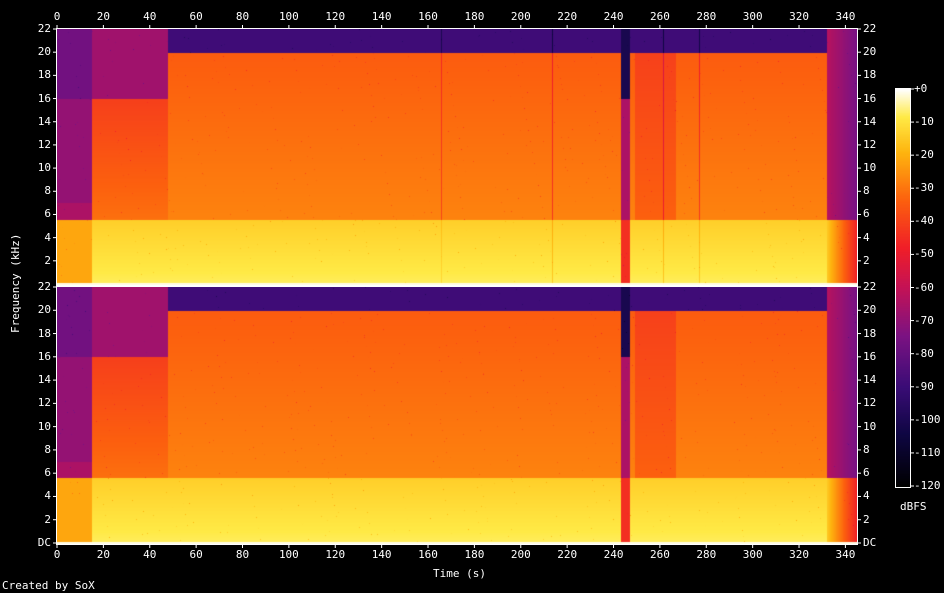  I want to click on x-tick-label-bottom: 40, so click(150, 554).